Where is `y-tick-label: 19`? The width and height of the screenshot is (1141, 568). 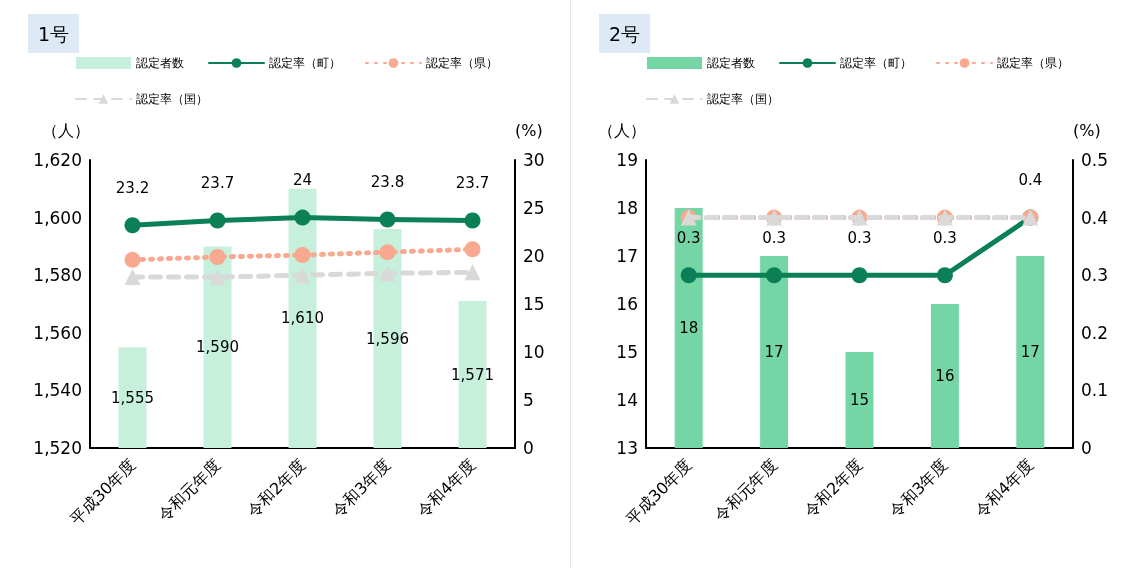 y-tick-label: 19 is located at coordinates (627, 160).